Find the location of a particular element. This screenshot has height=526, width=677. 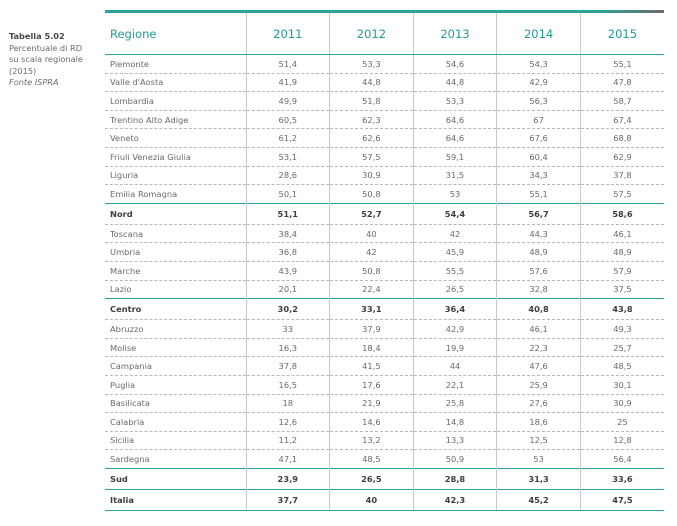

value-cell: 17,6 is located at coordinates (371, 385).